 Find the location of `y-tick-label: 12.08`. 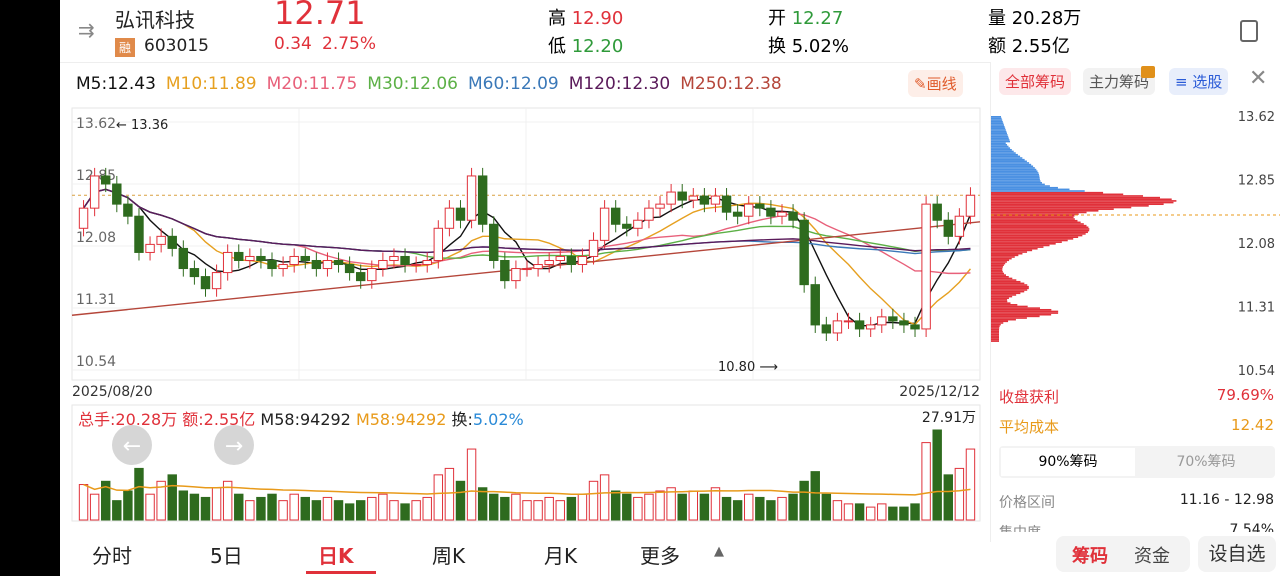

y-tick-label: 12.08 is located at coordinates (96, 238).